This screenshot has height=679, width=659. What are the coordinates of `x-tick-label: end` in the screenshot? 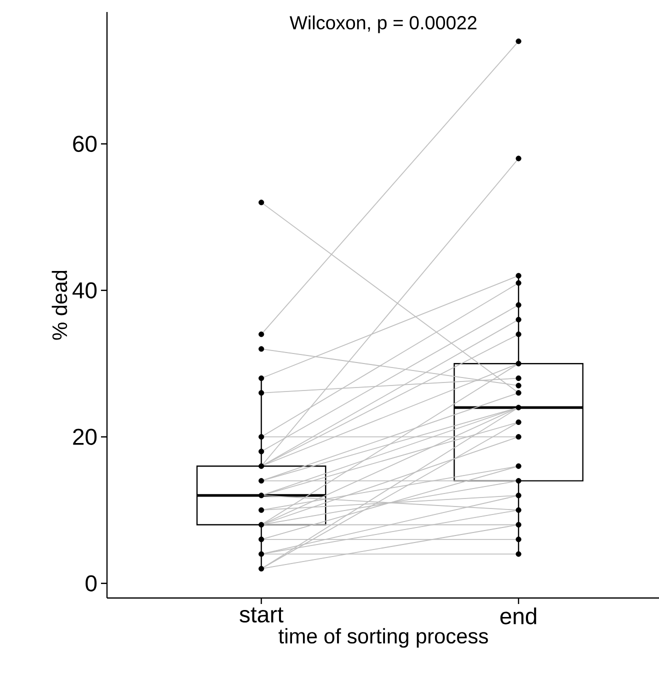 It's located at (518, 616).